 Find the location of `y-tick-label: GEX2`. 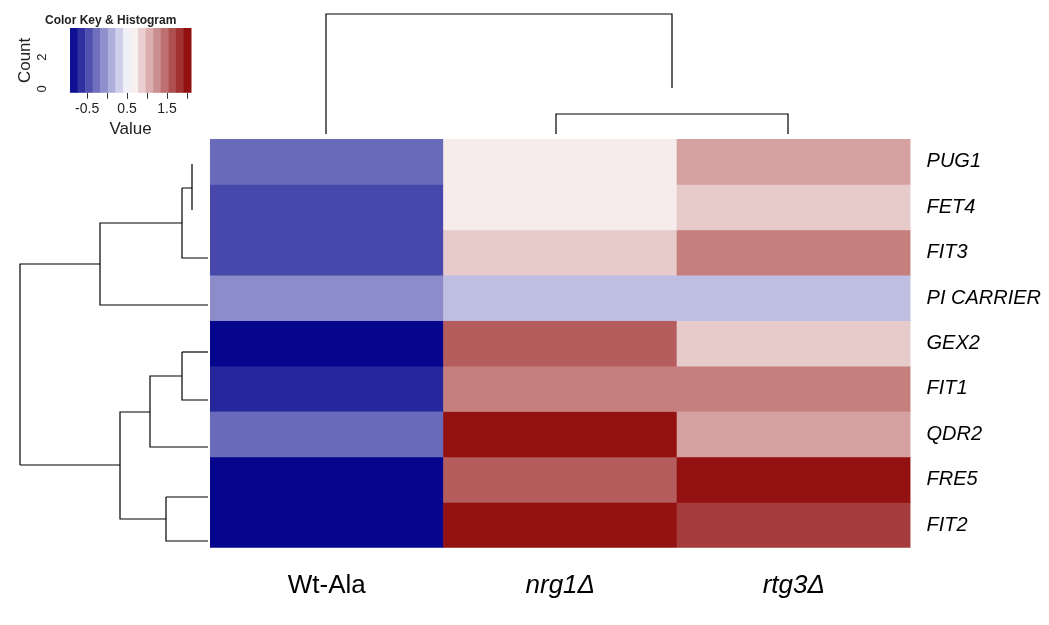

y-tick-label: GEX2 is located at coordinates (953, 341).